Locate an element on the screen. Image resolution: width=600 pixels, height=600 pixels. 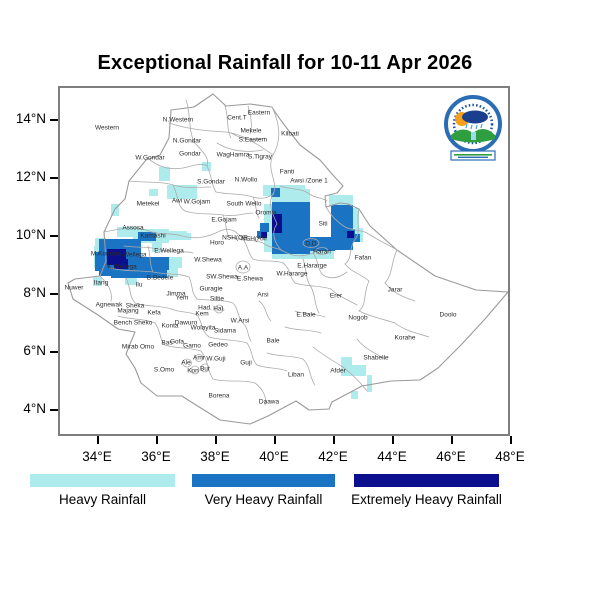
x-axis-tick-label: 46°E is located at coordinates (451, 456).